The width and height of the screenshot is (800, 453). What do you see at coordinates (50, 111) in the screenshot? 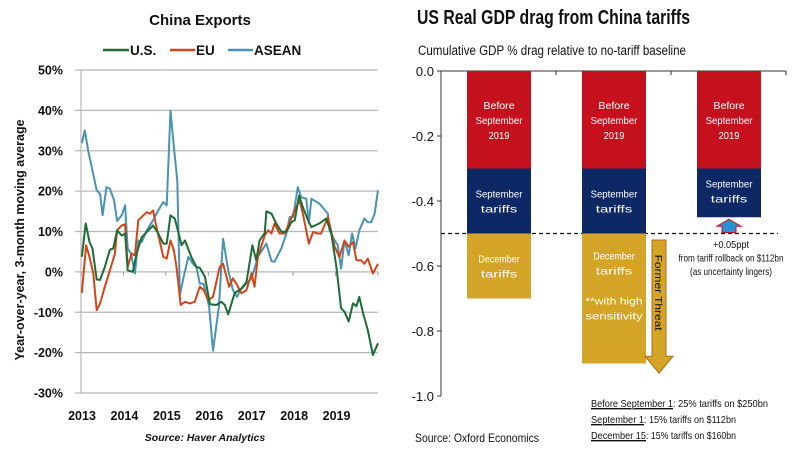
I see `y-tick-label: 40%` at bounding box center [50, 111].